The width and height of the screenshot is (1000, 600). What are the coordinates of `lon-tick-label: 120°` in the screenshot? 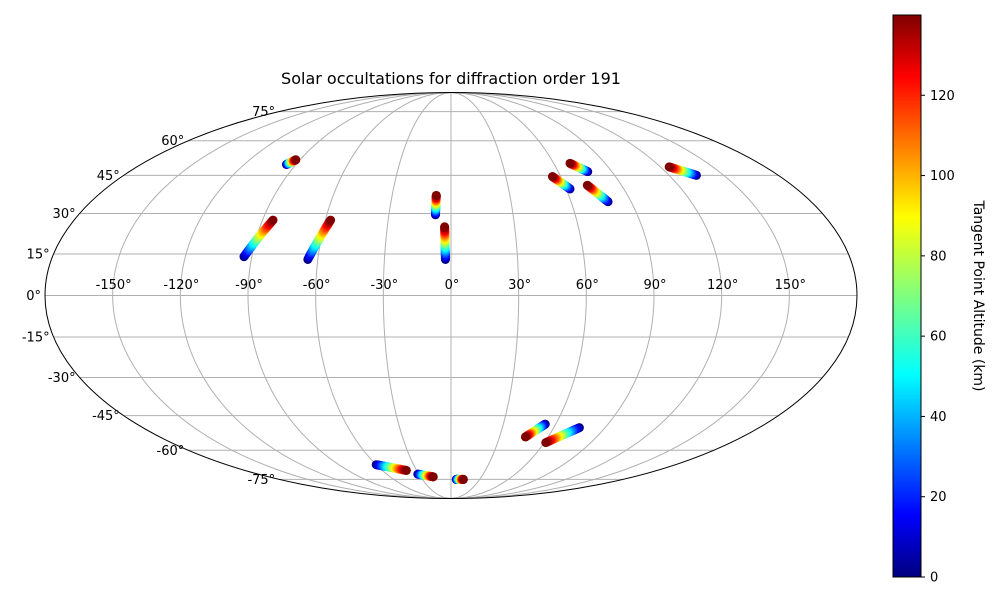 It's located at (722, 285).